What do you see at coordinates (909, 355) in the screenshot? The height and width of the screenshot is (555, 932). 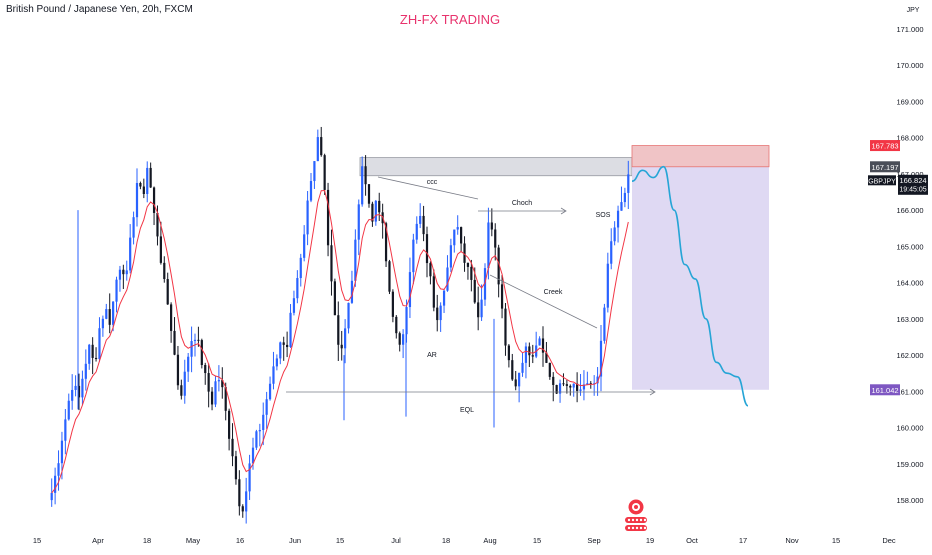 I see `y-tick-label: 162.000` at bounding box center [909, 355].